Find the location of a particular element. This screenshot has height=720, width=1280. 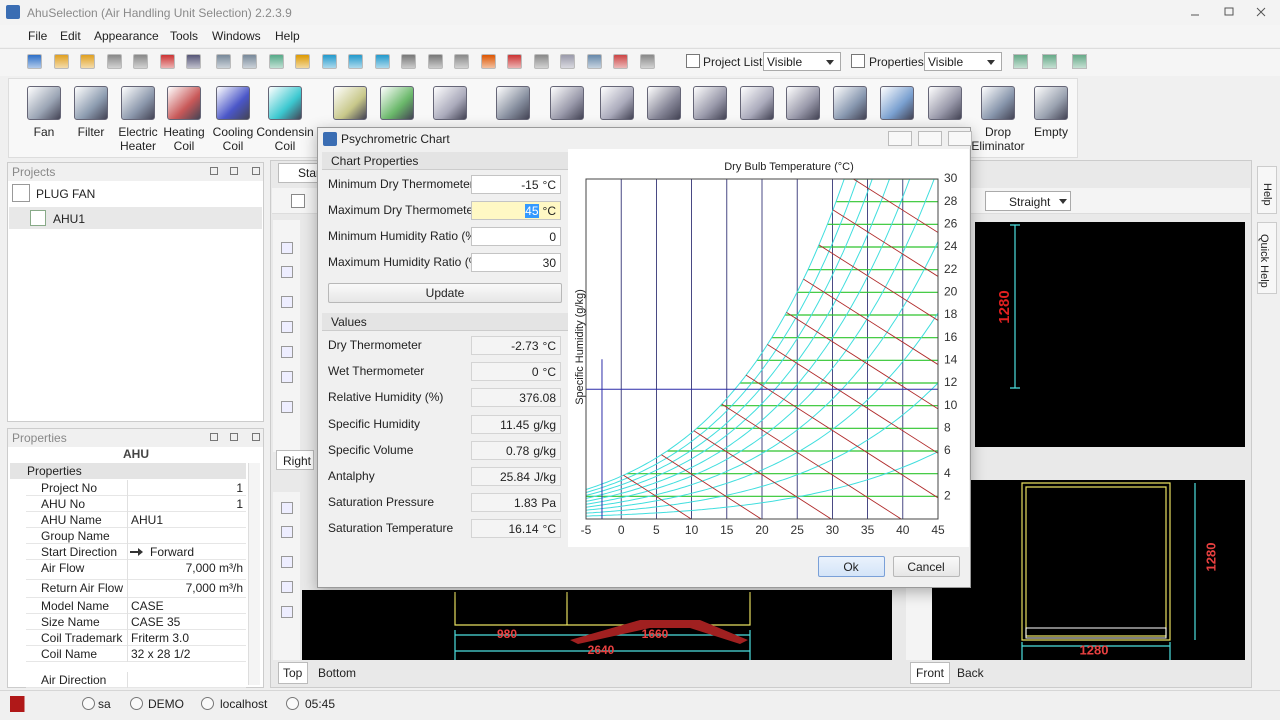

field-value: -15 is located at coordinates (530, 184).